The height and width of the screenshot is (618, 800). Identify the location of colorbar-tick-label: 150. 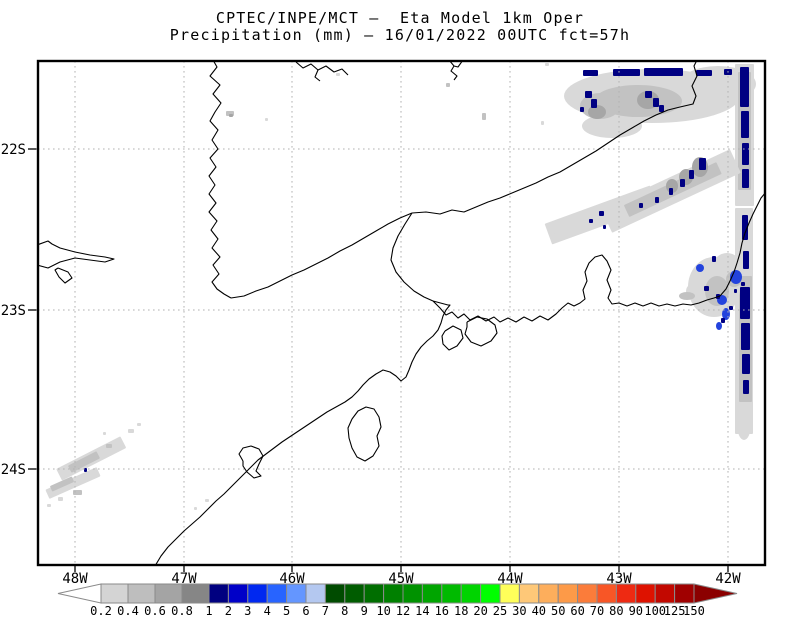
(694, 611).